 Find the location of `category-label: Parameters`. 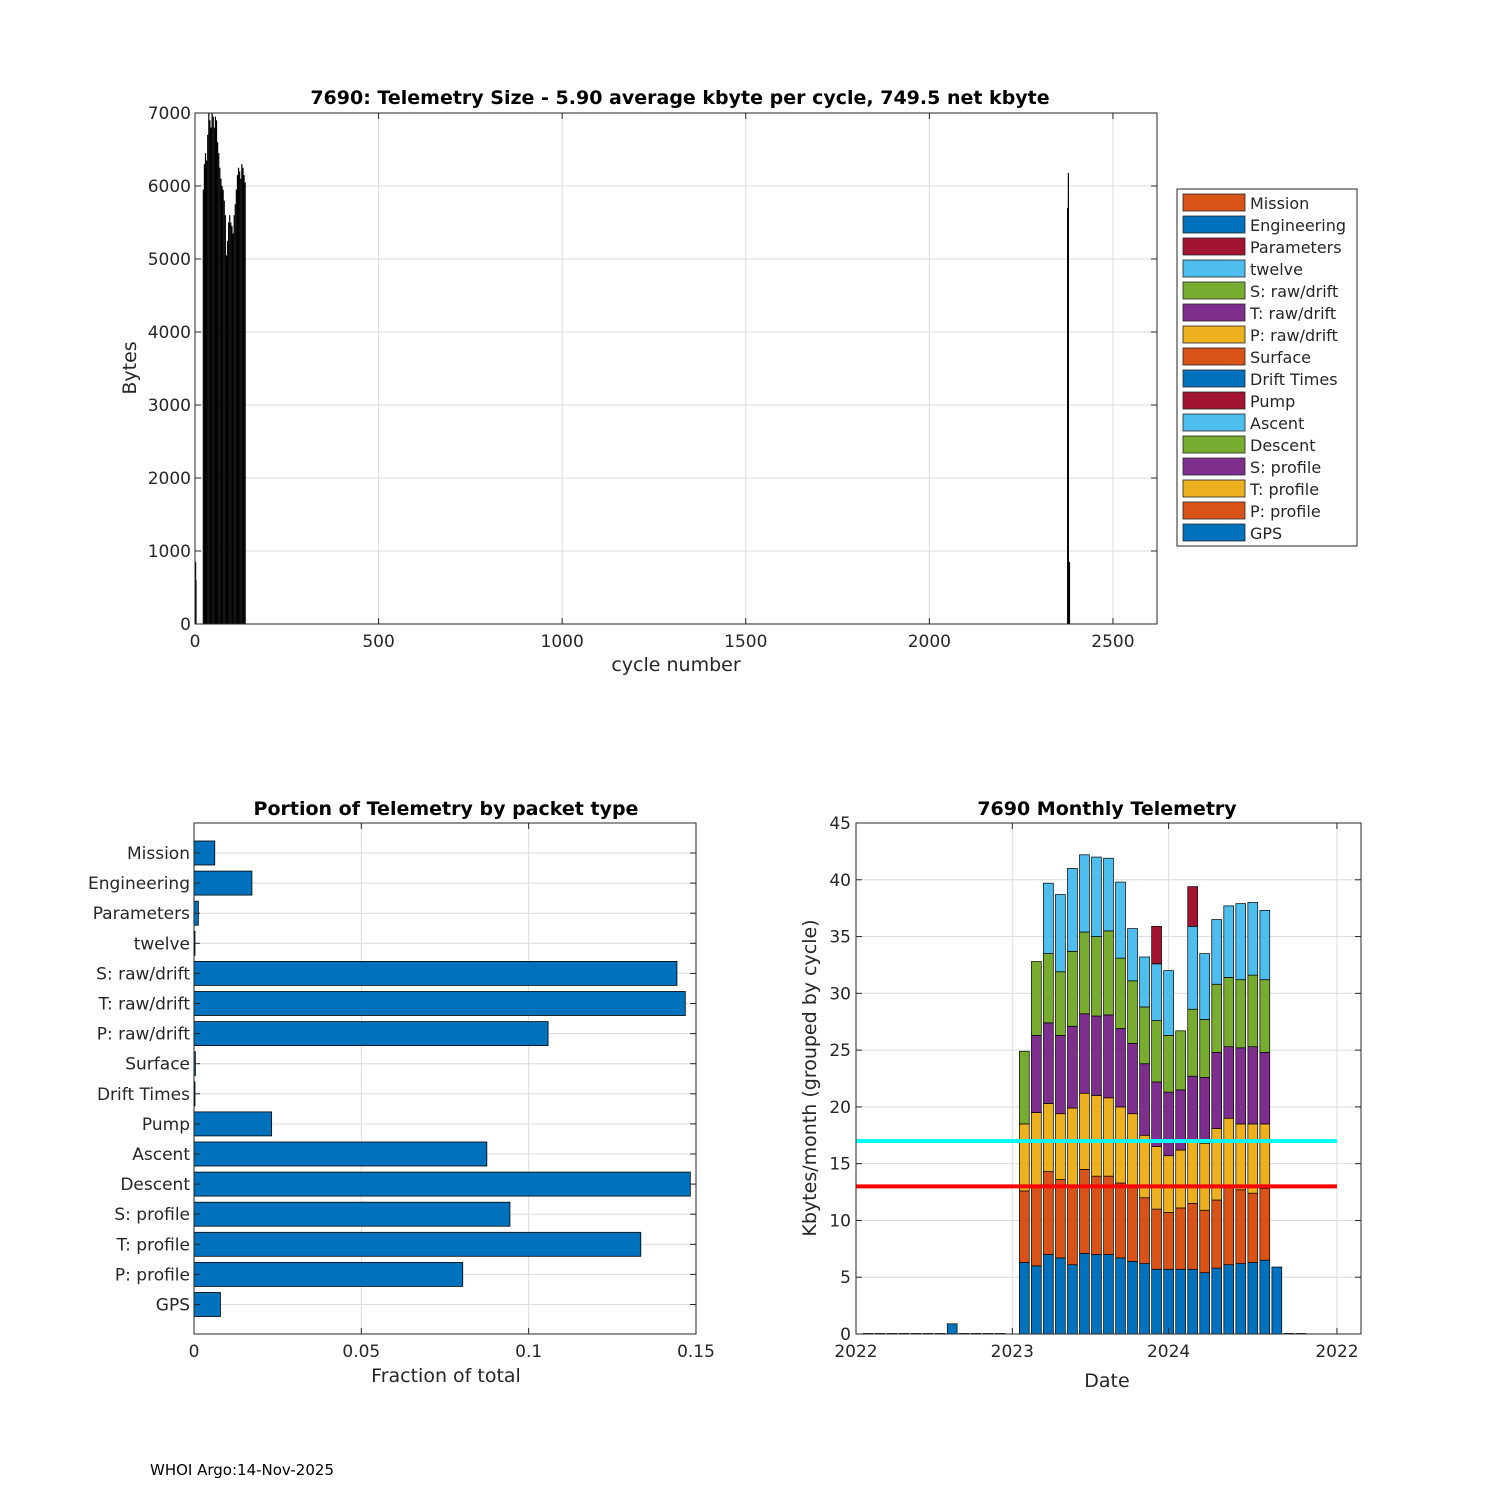

category-label: Parameters is located at coordinates (141, 914).